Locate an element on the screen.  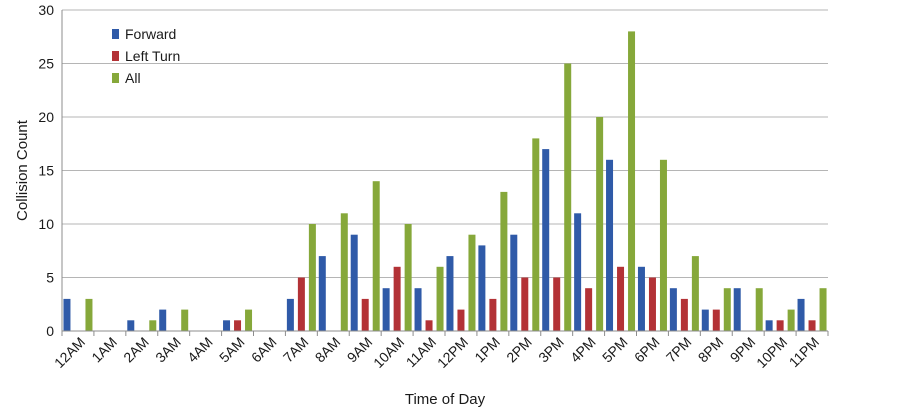
x-tick-label: 7PM is located at coordinates (679, 350).